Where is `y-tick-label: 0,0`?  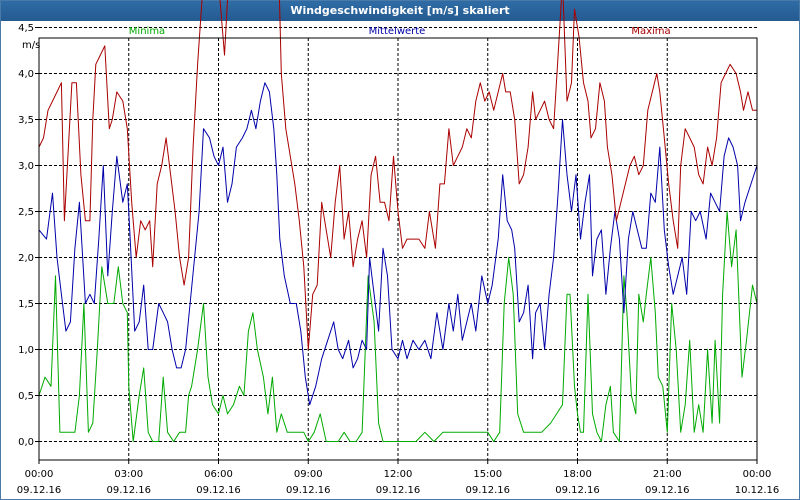
y-tick-label: 0,0 is located at coordinates (26, 442).